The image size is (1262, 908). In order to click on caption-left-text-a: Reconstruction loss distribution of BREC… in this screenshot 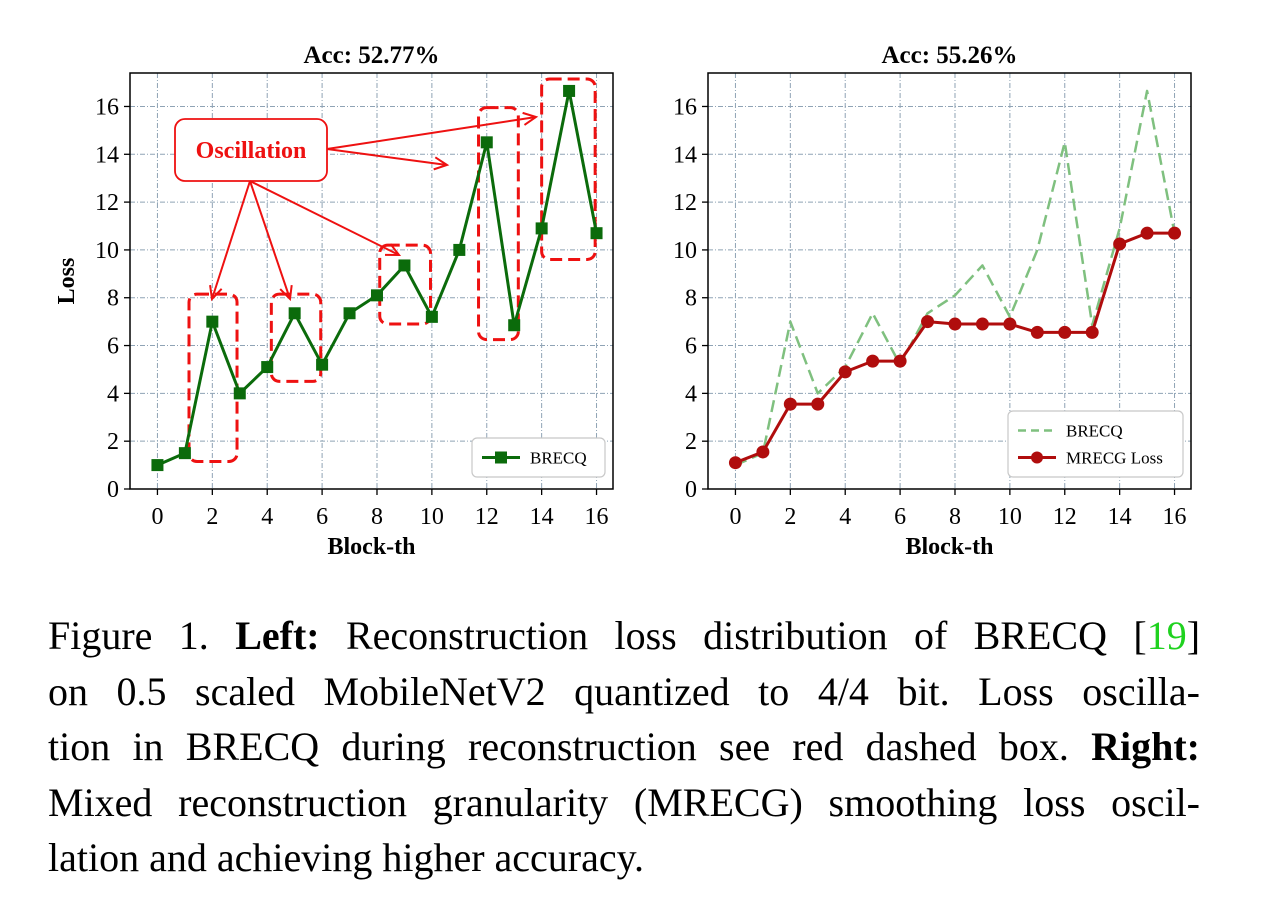, I will do `click(746, 635)`.